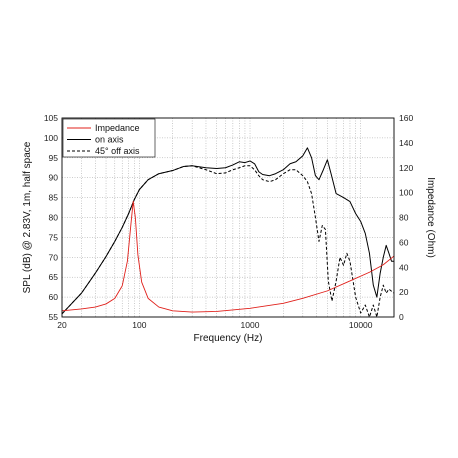  I want to click on y-right-tick-label: 100, so click(406, 193).